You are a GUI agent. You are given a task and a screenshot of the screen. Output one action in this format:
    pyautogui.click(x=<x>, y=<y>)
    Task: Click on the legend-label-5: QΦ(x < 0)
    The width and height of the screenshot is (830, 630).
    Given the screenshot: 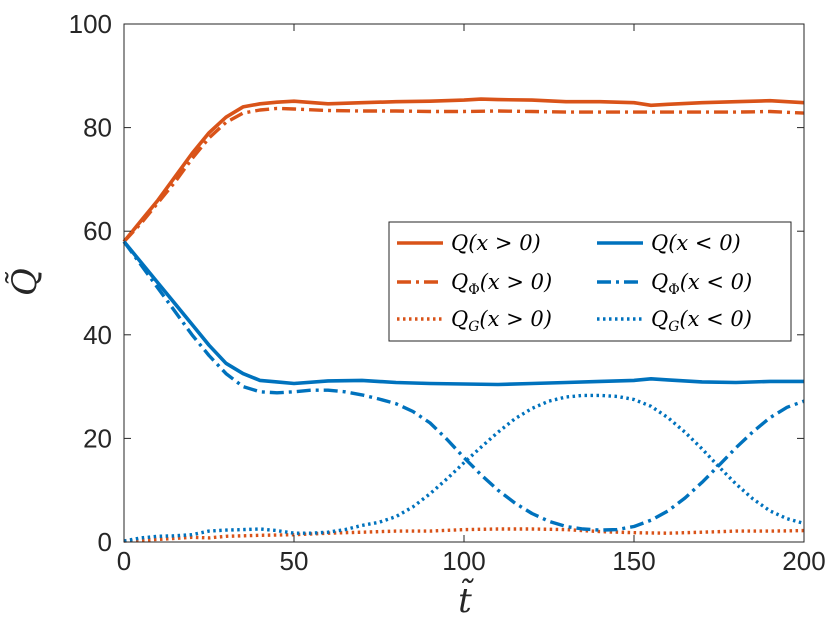 What is the action you would take?
    pyautogui.click(x=701, y=284)
    